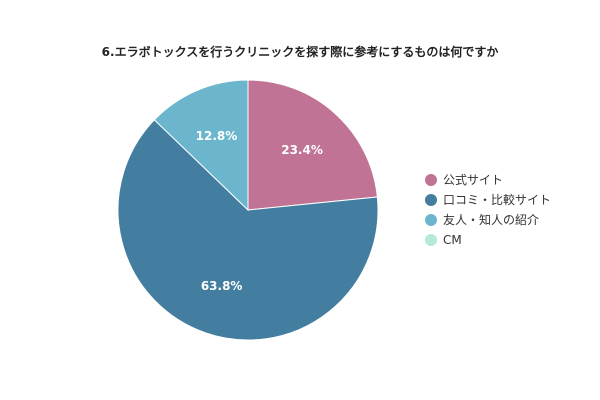  What do you see at coordinates (302, 150) in the screenshot?
I see `slice-value-label: 23.4%` at bounding box center [302, 150].